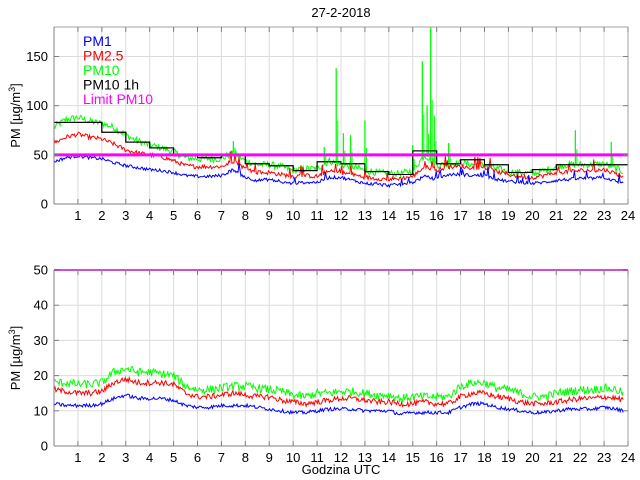  Describe the element at coordinates (118, 99) in the screenshot. I see `legend-entry-limit-pm10: Limit PM10` at that location.